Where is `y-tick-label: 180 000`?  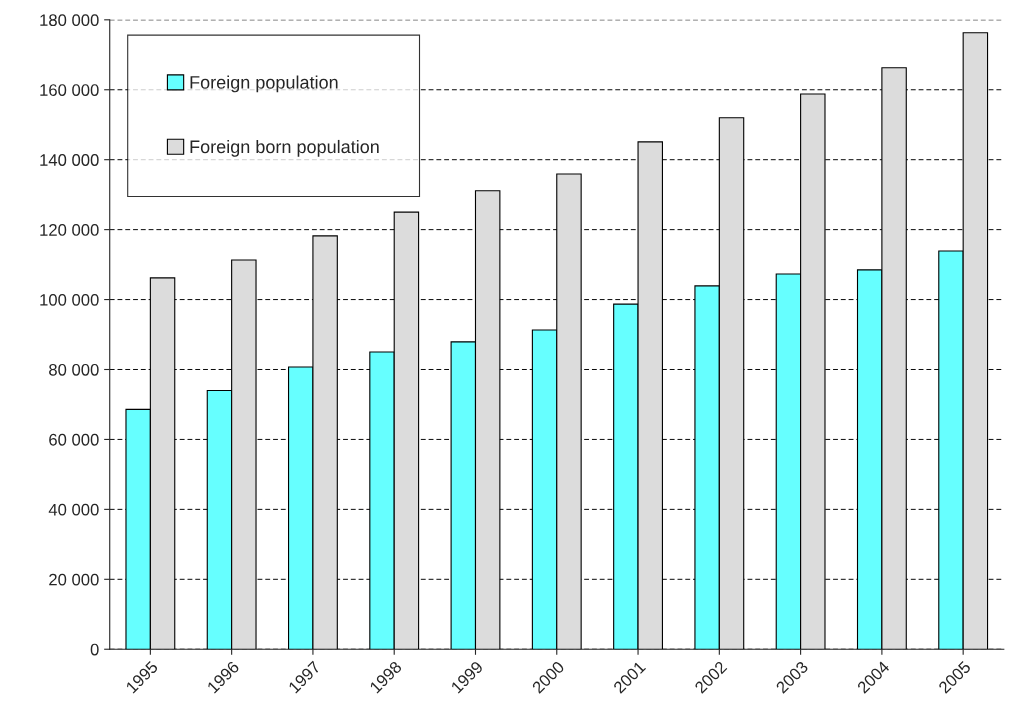
y-tick-label: 180 000 is located at coordinates (69, 20).